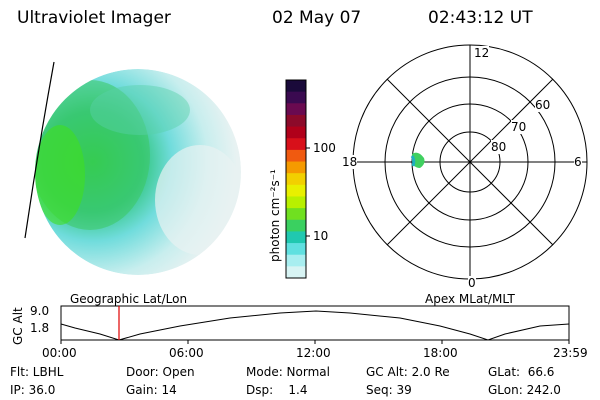  I want to click on info-flt: Flt: LBHL, so click(37, 372).